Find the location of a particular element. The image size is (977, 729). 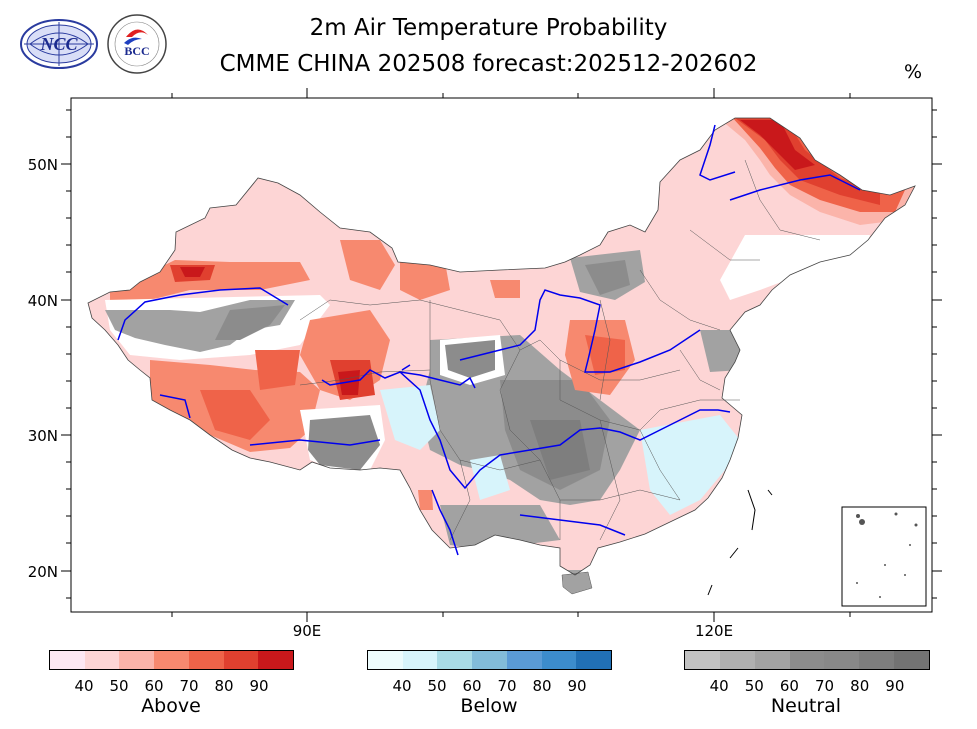

ncc-logo: NCC is located at coordinates (59, 44).